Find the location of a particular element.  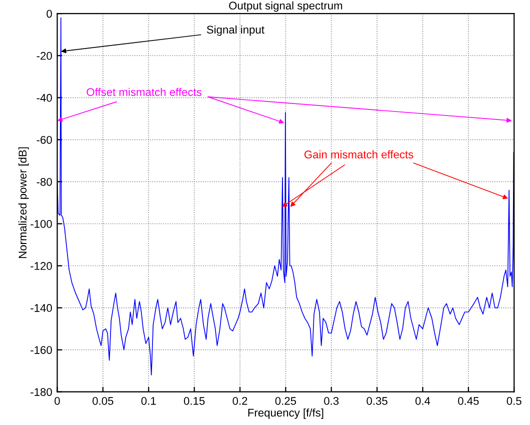

x-tick-label: 0.15 is located at coordinates (194, 401).